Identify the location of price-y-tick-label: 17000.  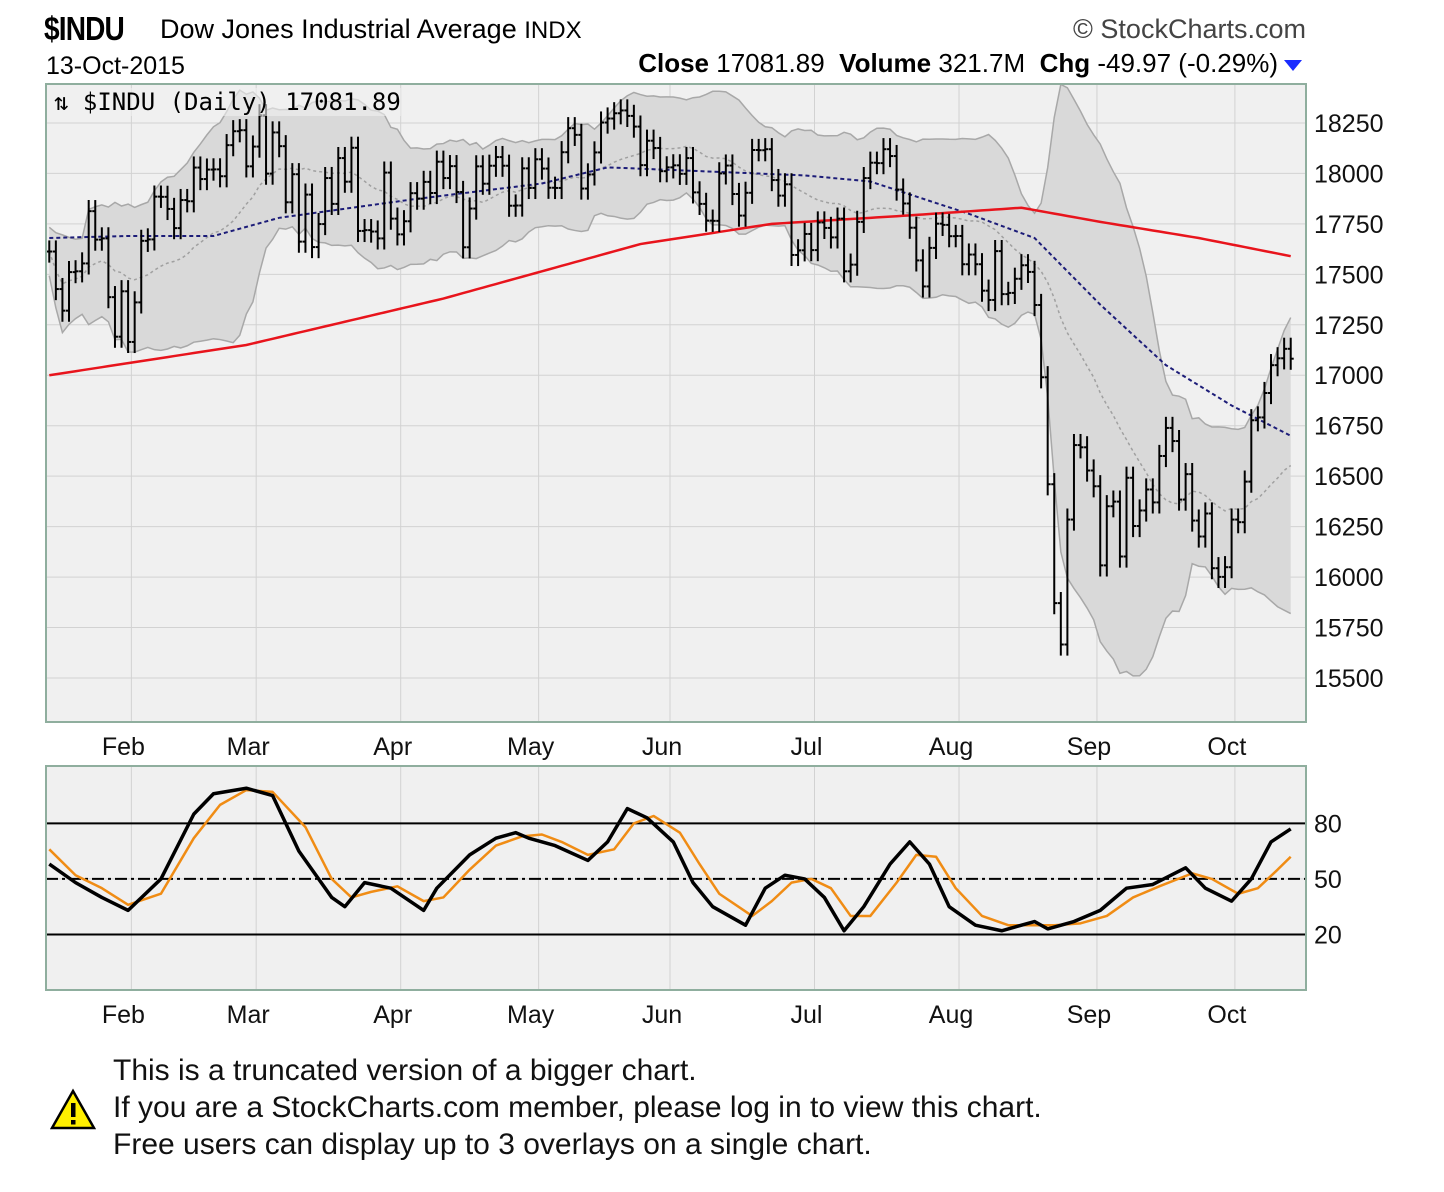
(1349, 376).